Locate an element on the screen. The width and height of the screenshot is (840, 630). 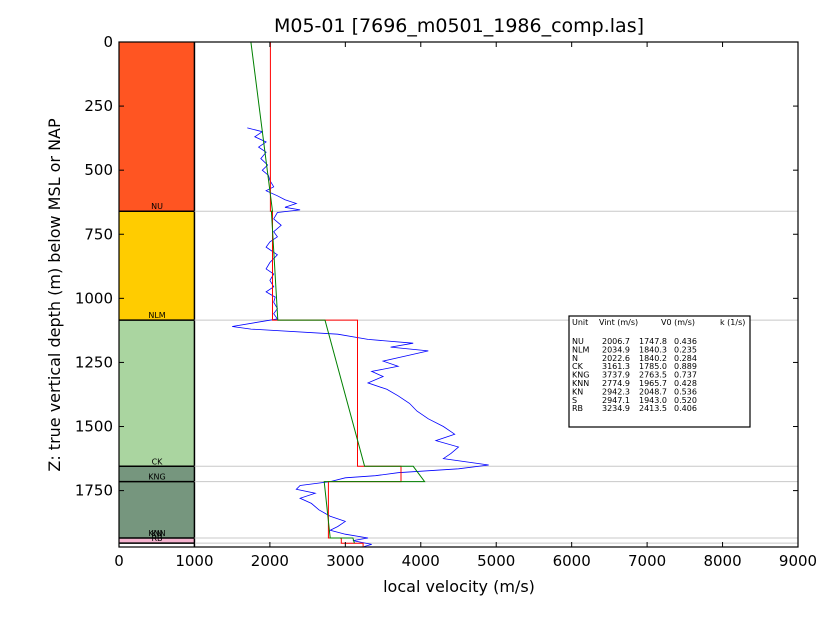
table-cell: RB is located at coordinates (577, 408).